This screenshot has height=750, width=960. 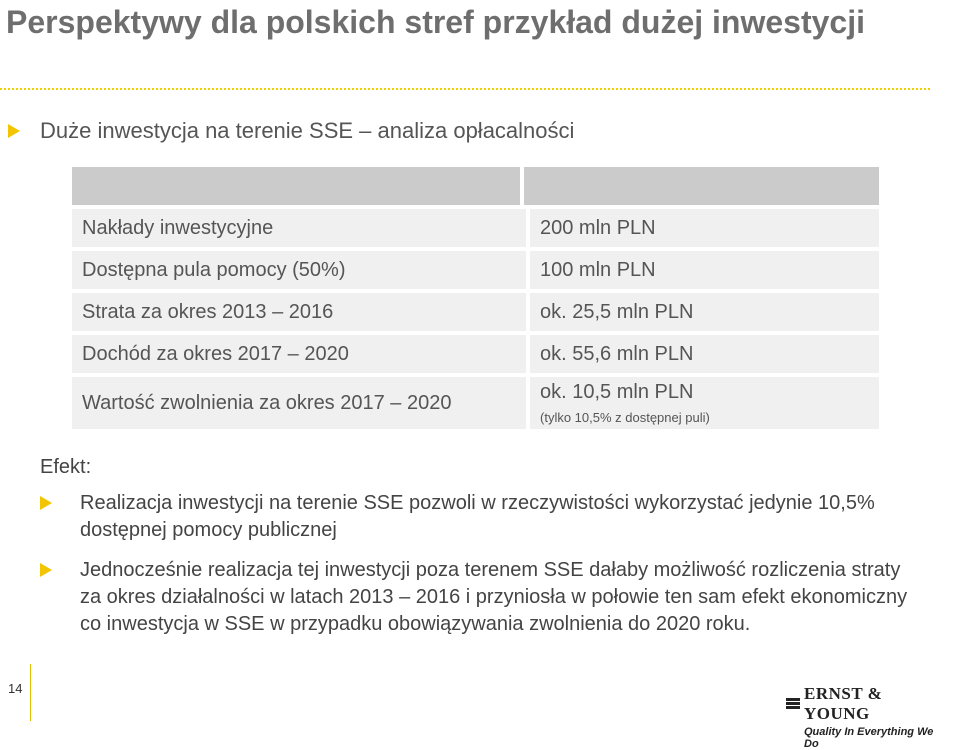 What do you see at coordinates (296, 186) in the screenshot?
I see `header-cell-label` at bounding box center [296, 186].